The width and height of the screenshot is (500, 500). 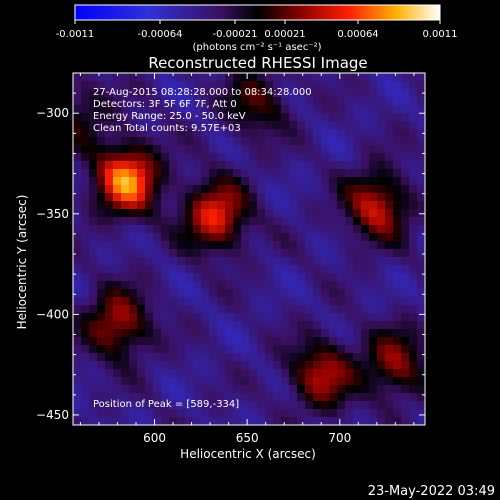 What do you see at coordinates (52, 314) in the screenshot?
I see `y-tick-label: −400` at bounding box center [52, 314].